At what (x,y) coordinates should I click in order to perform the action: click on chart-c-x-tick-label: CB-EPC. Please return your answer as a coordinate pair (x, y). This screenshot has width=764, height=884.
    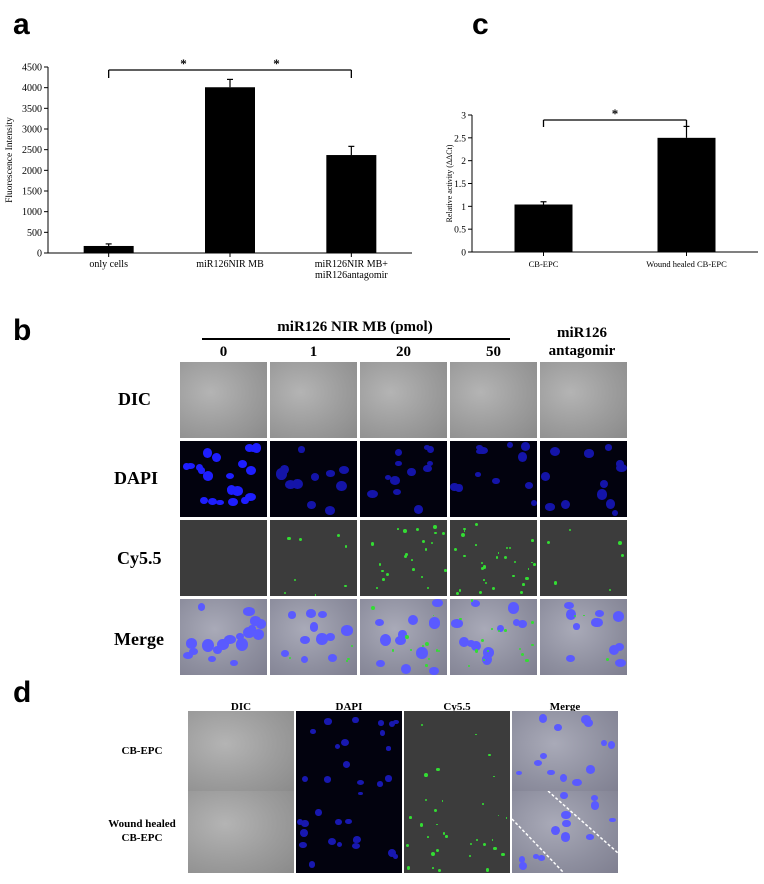
    Looking at the image, I should click on (544, 264).